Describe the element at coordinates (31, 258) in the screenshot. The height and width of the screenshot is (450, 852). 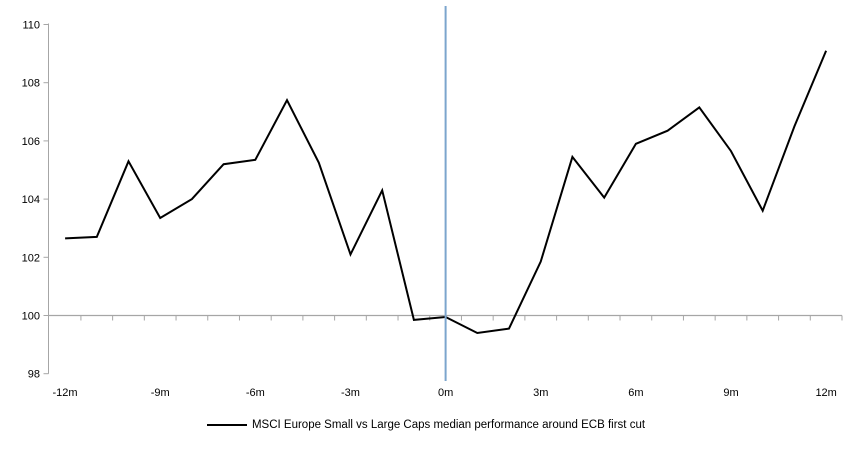
I see `y-axis-label: 102` at that location.